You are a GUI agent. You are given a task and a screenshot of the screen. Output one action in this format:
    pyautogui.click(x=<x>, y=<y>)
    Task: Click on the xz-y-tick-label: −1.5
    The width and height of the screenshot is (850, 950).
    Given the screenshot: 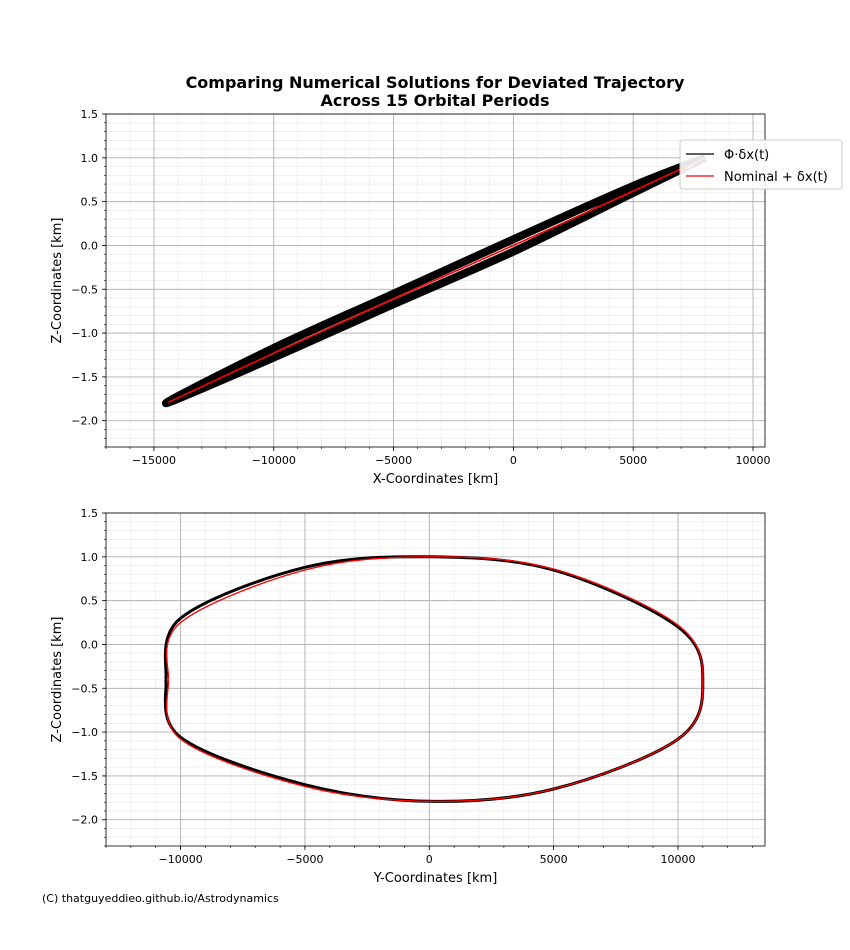 What is the action you would take?
    pyautogui.click(x=84, y=377)
    